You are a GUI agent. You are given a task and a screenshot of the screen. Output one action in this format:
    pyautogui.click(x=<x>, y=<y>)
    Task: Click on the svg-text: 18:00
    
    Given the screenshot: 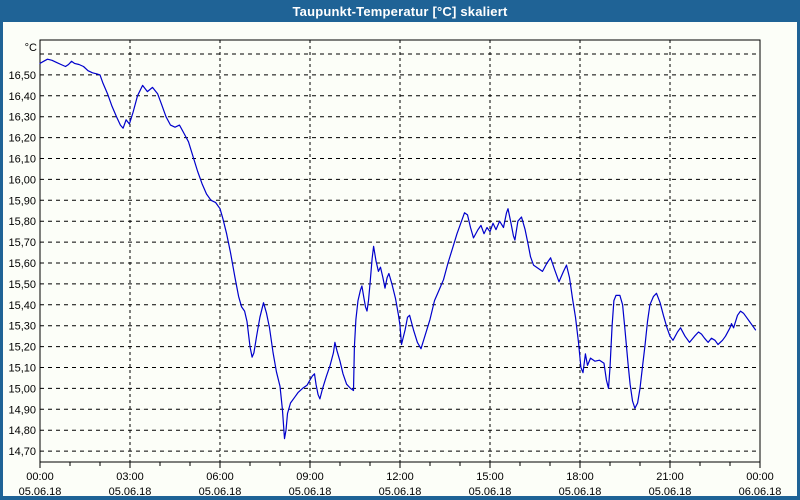 What is the action you would take?
    pyautogui.click(x=580, y=477)
    